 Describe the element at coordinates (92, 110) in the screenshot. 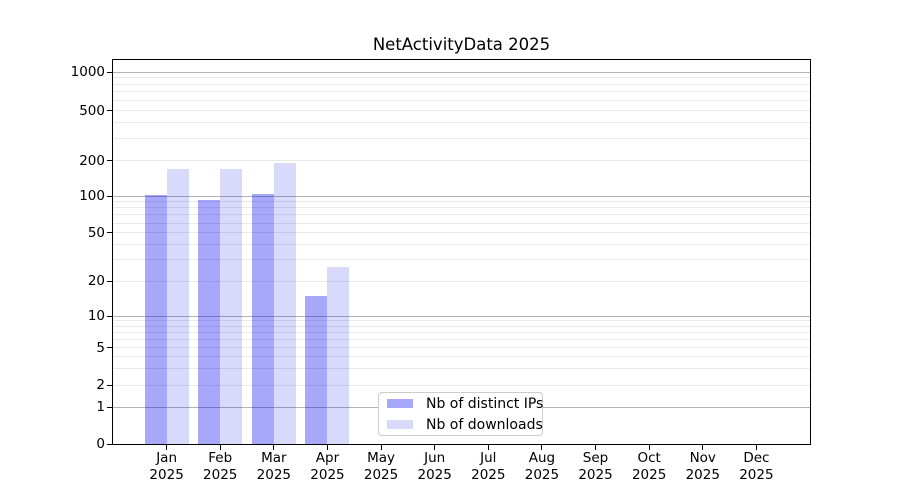

I see `y-tick-label: 500` at that location.